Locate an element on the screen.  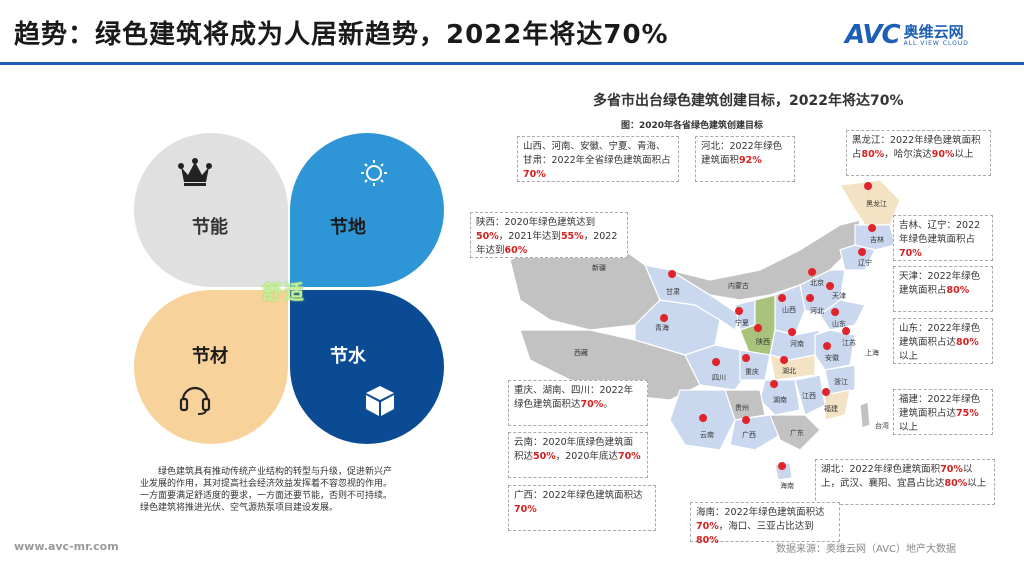
province-anhui is located at coordinates (835, 350).